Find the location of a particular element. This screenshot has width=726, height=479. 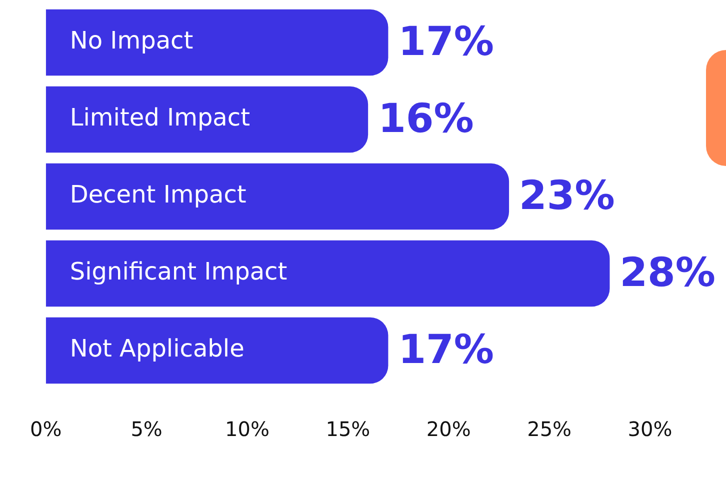

x-tick-label: 15% is located at coordinates (348, 429).